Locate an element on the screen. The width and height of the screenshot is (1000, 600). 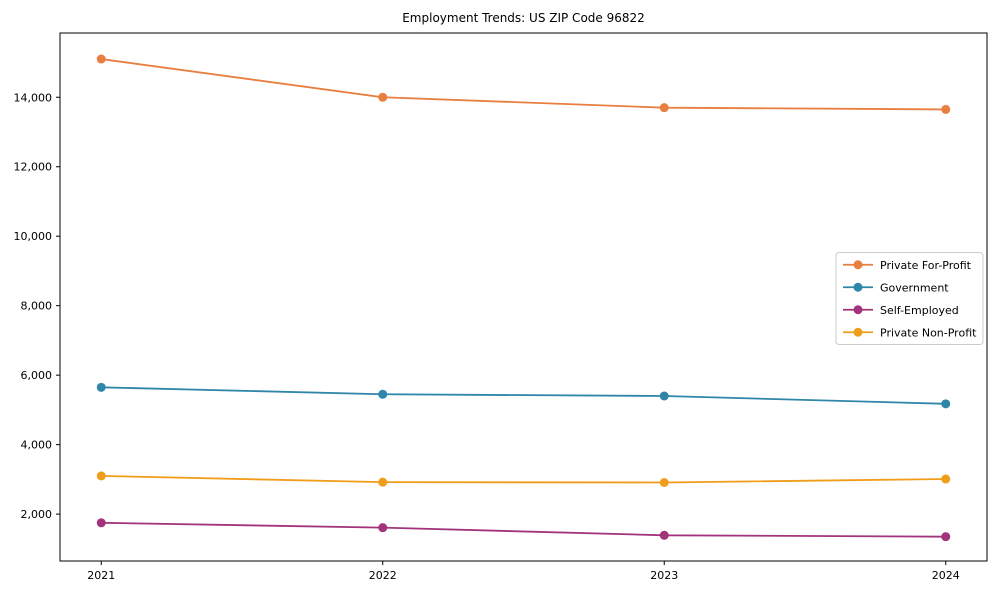
chart-title: Employment Trends: US ZIP Code 96822 is located at coordinates (523, 18).